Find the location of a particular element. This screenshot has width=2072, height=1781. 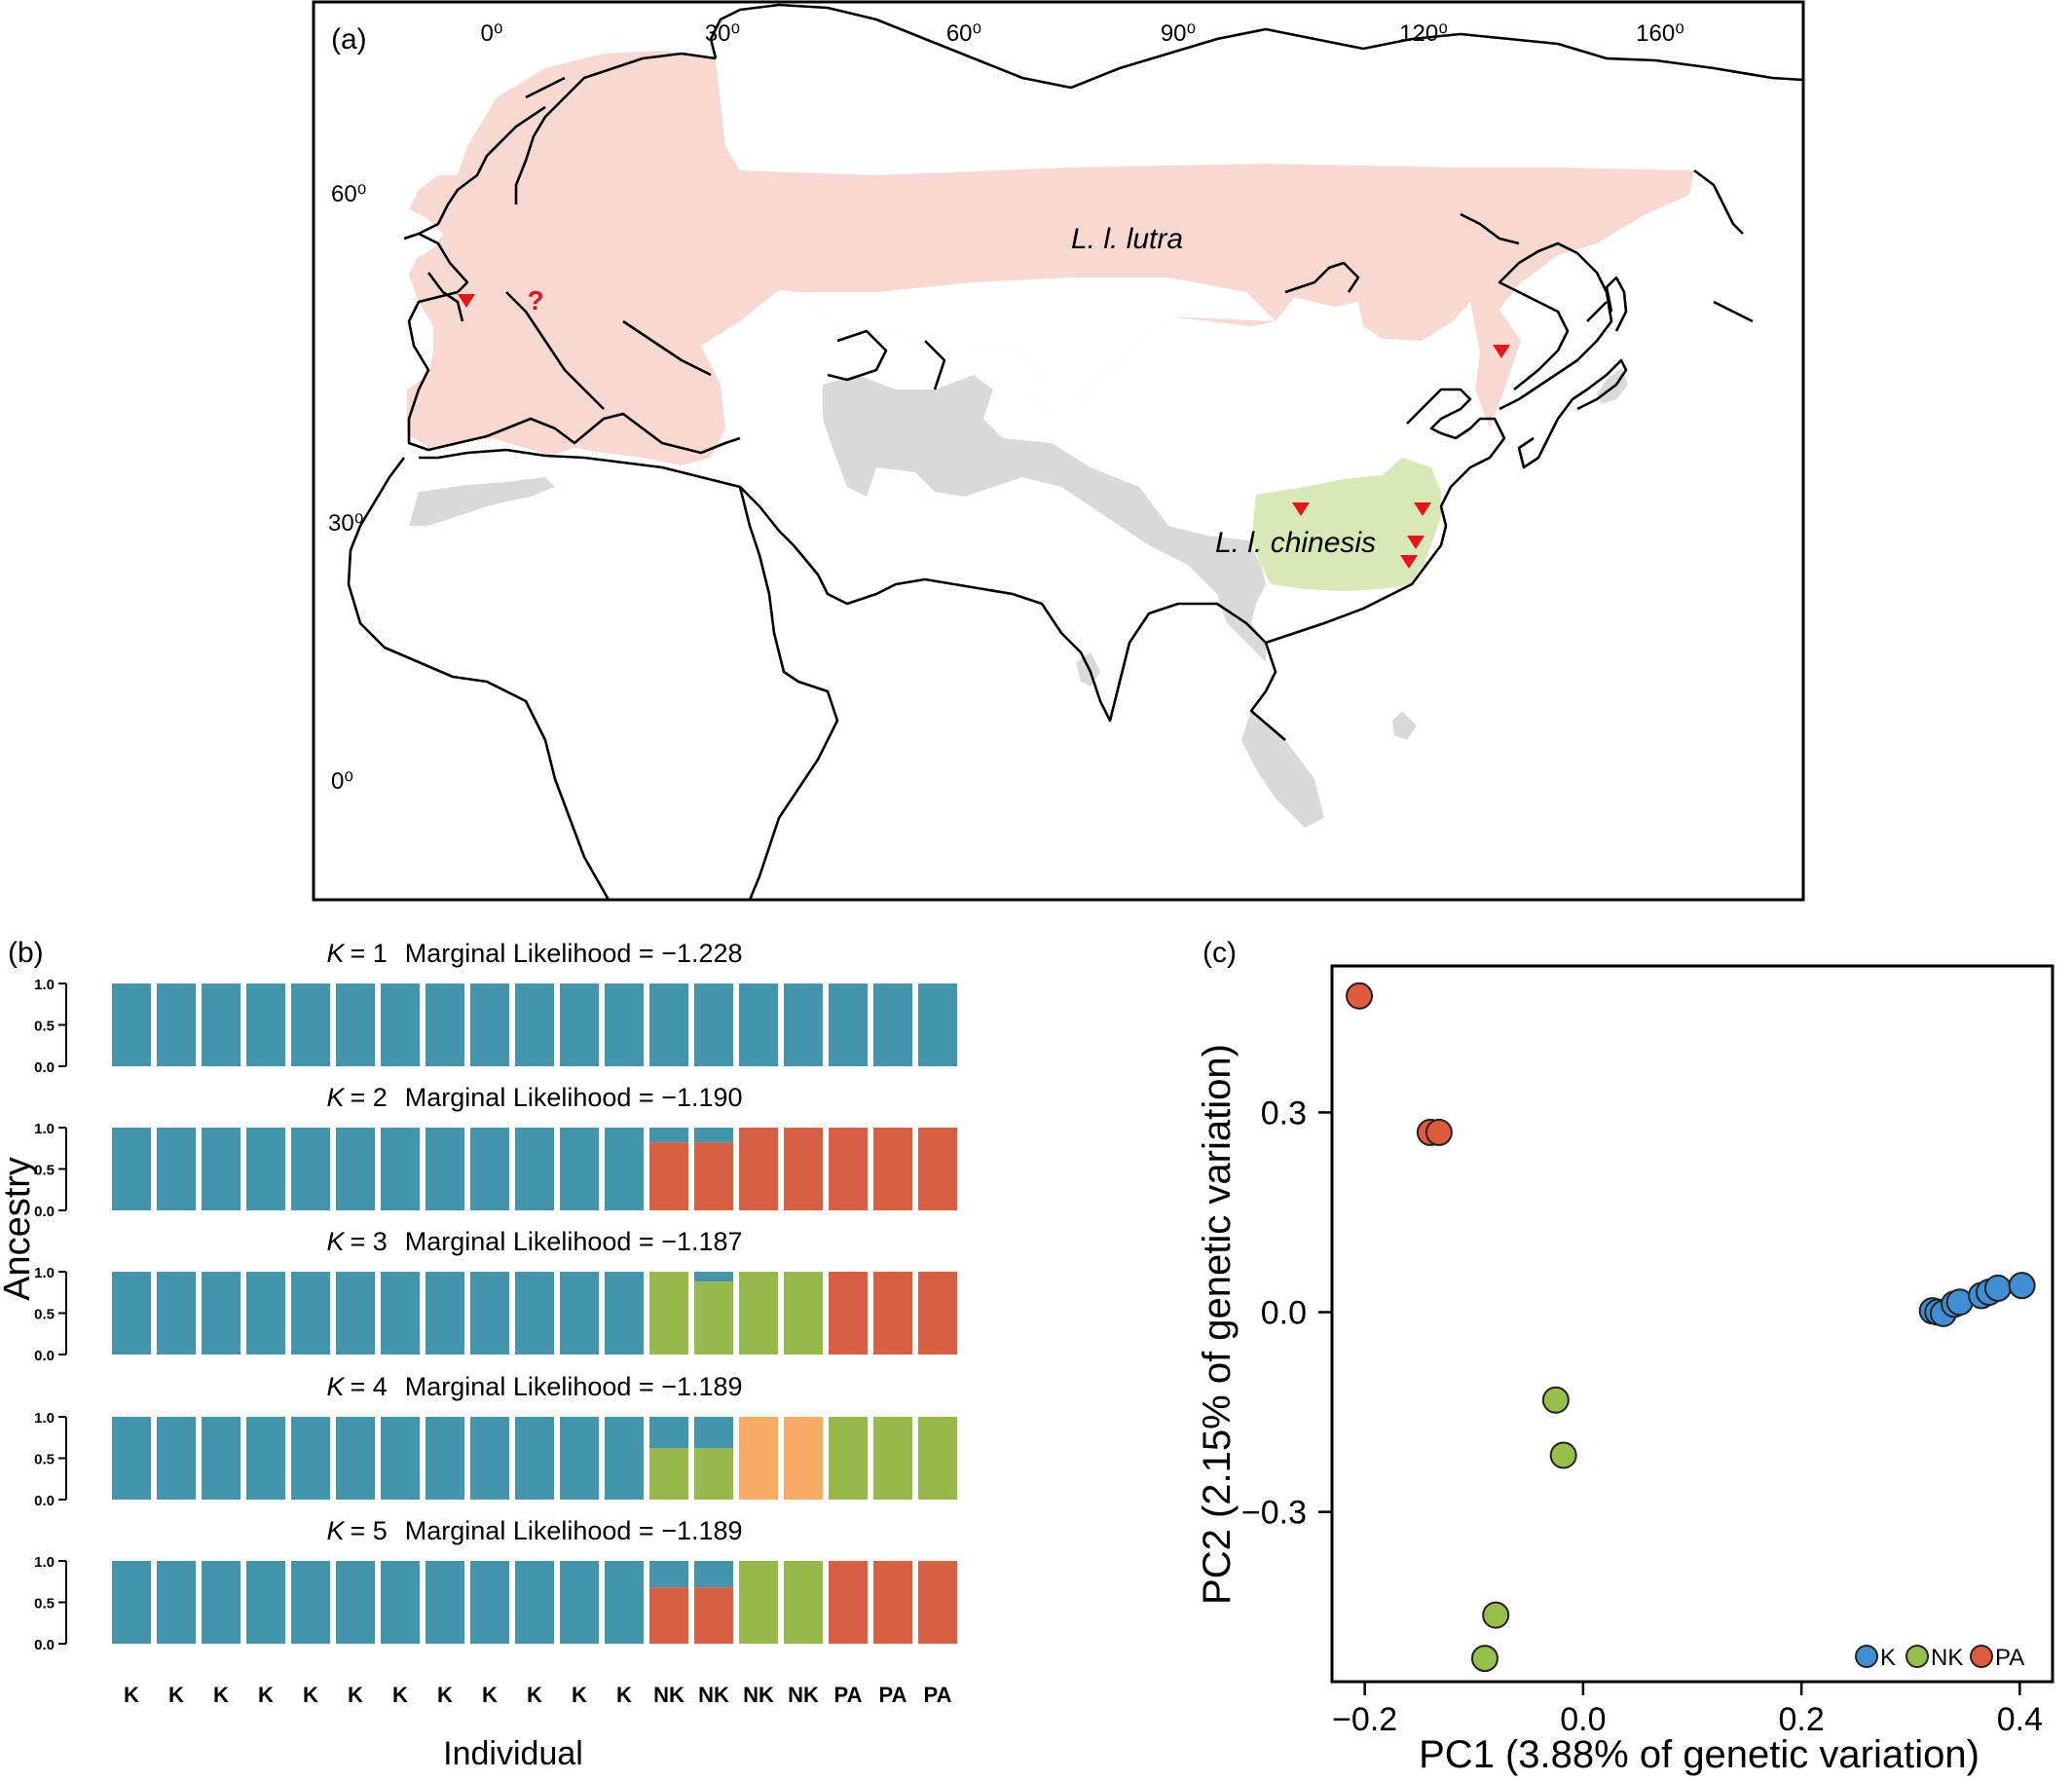

lat-tick-30: 30⁰ is located at coordinates (345, 523).